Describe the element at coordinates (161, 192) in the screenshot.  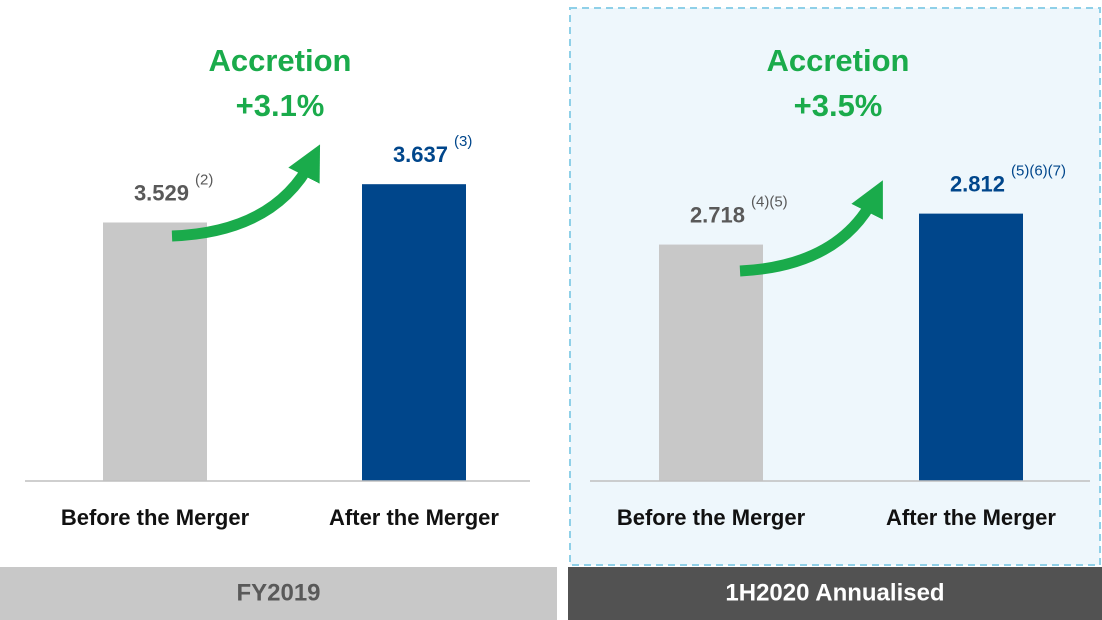
I see `data-label: 3.529` at that location.